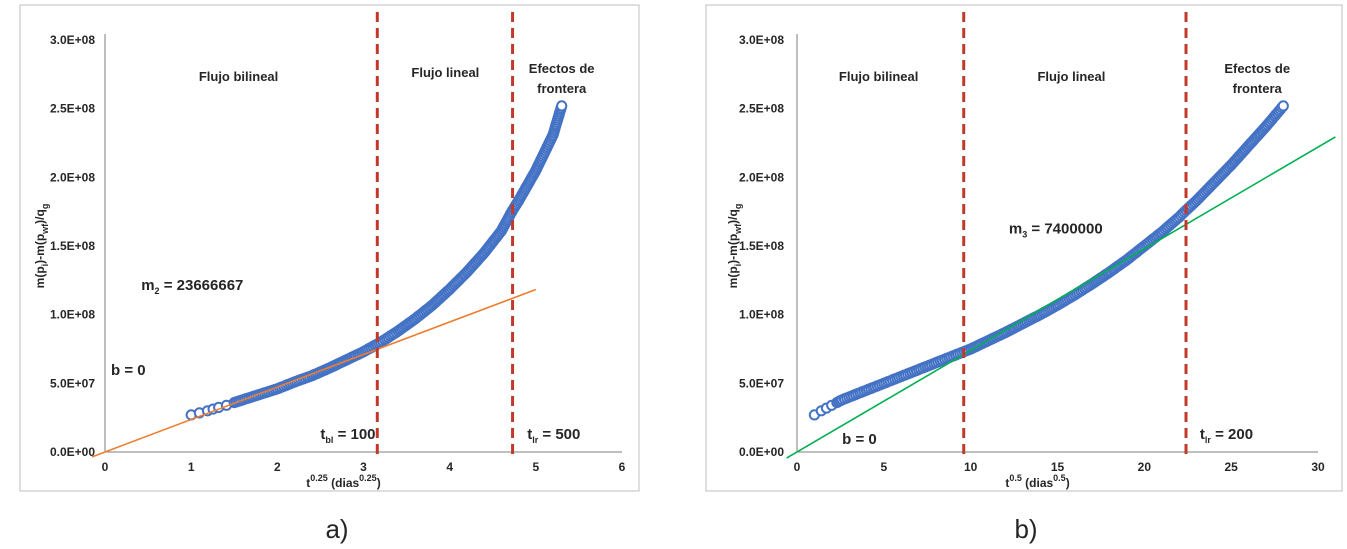 This screenshot has width=1347, height=549. What do you see at coordinates (797, 467) in the screenshot?
I see `chart-b-x-tick-label: 0` at bounding box center [797, 467].